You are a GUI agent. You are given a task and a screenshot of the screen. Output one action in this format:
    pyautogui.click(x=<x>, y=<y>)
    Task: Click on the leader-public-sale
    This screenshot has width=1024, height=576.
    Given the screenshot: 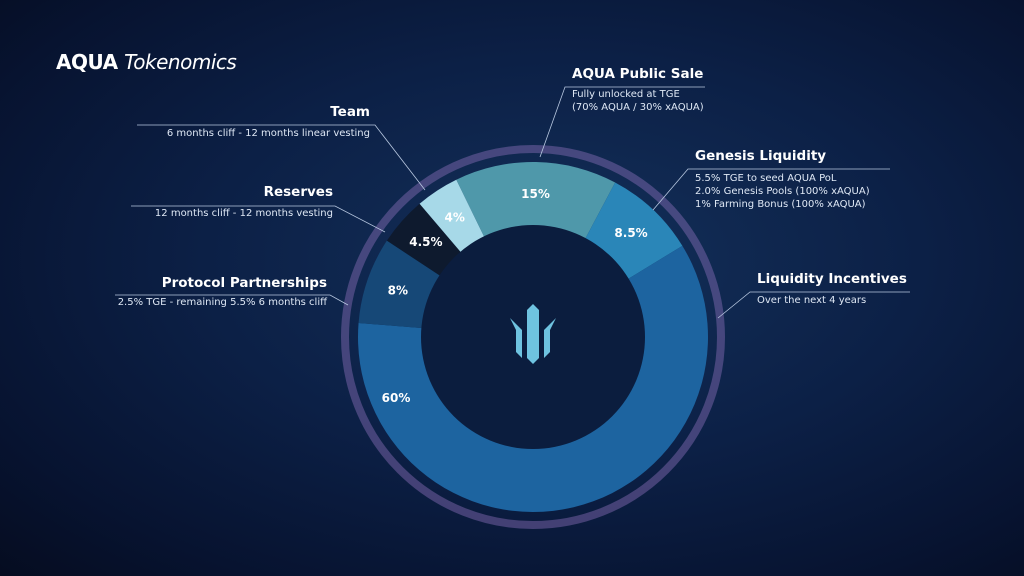 What is the action you would take?
    pyautogui.click(x=622, y=122)
    